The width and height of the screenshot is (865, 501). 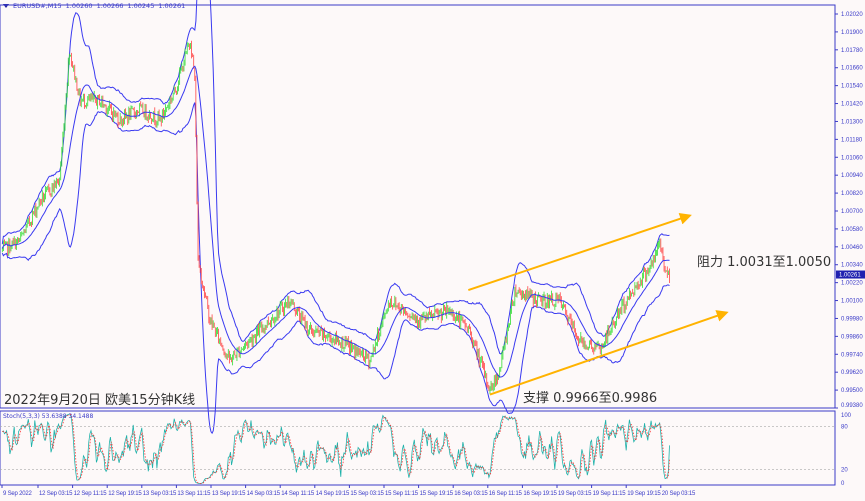 What do you see at coordinates (110, 6) in the screenshot?
I see `high-value: 1.00266` at bounding box center [110, 6].